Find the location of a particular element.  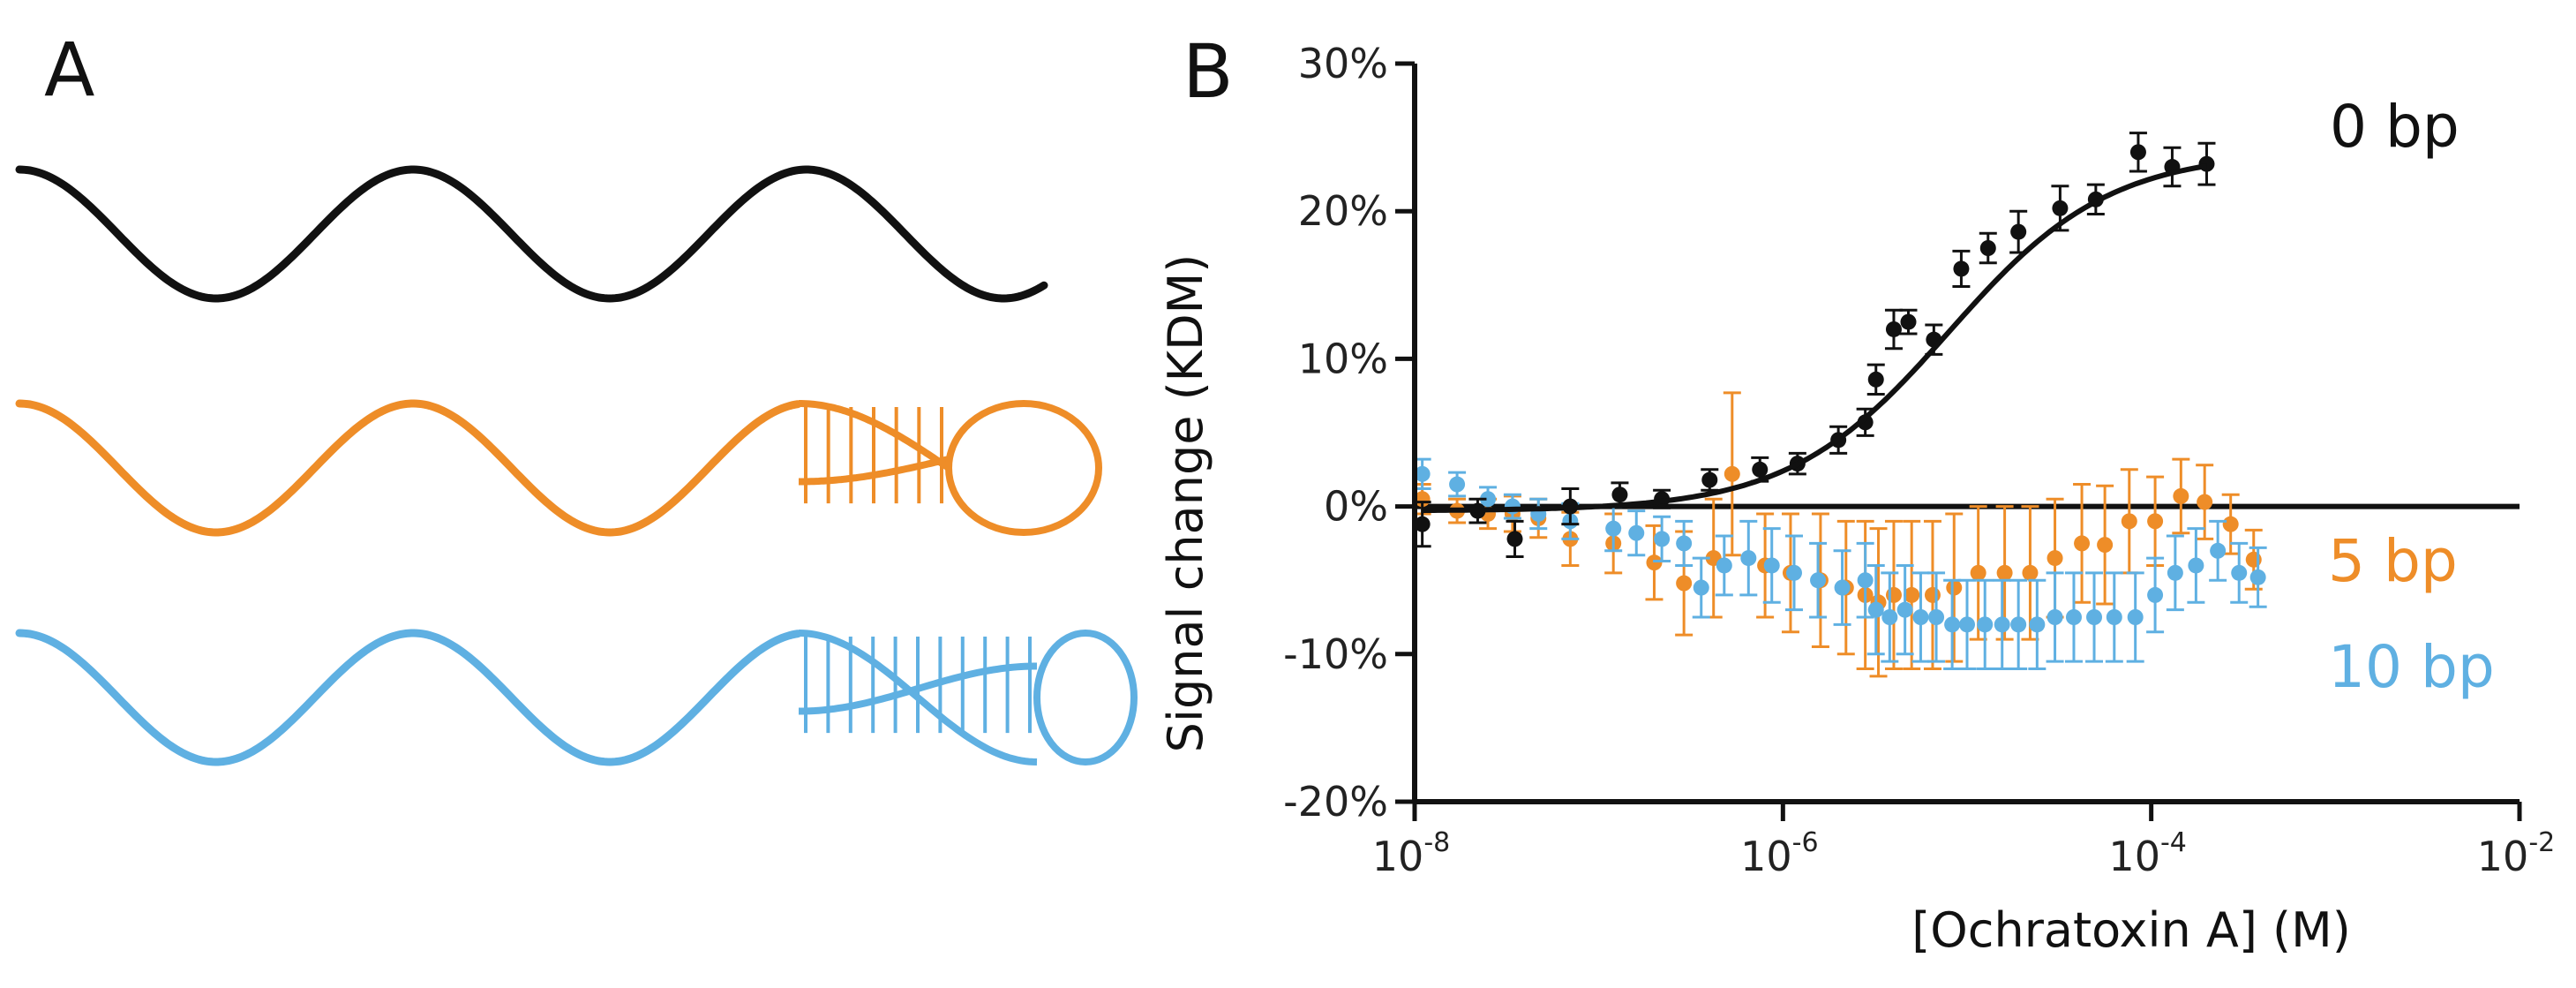

y-tick-label: 30% is located at coordinates (1343, 63).